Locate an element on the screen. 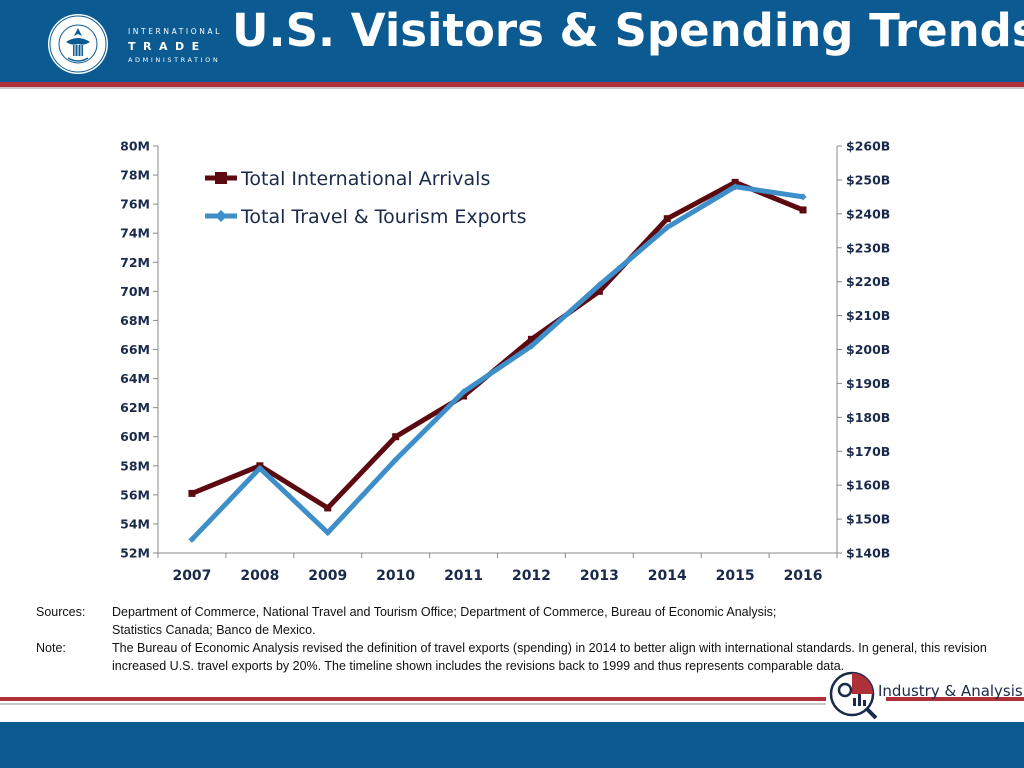 The image size is (1024, 768). footer-red-stripe is located at coordinates (413, 699).